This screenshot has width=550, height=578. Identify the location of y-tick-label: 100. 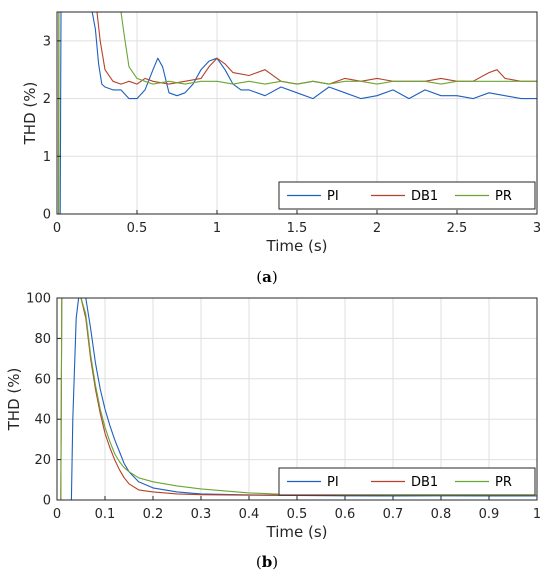
(38, 299).